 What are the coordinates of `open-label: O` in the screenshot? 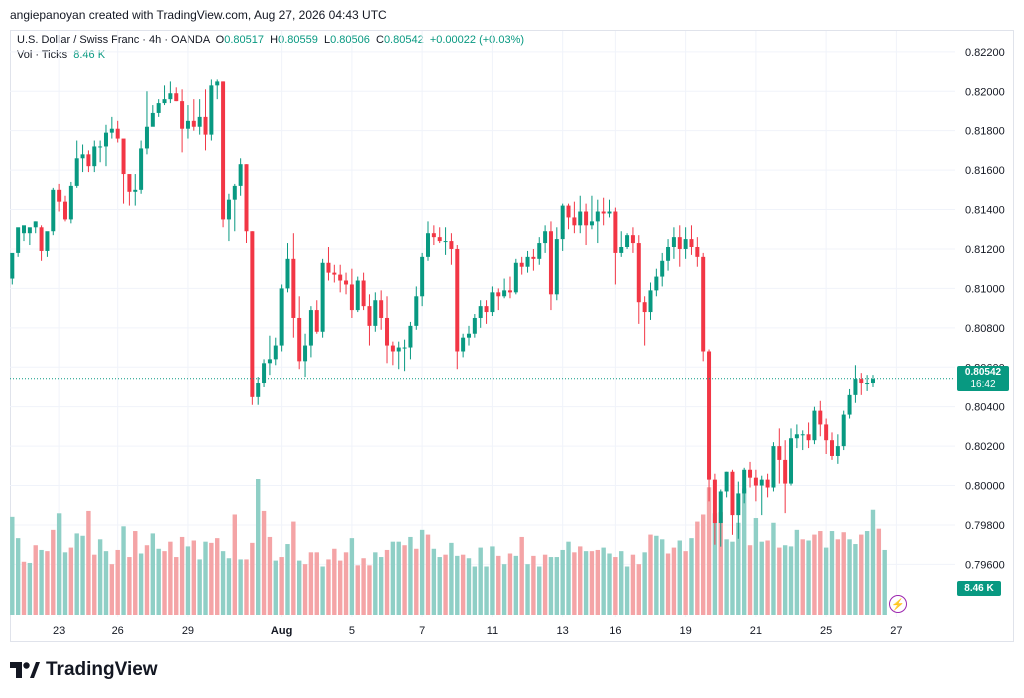 It's located at (220, 40).